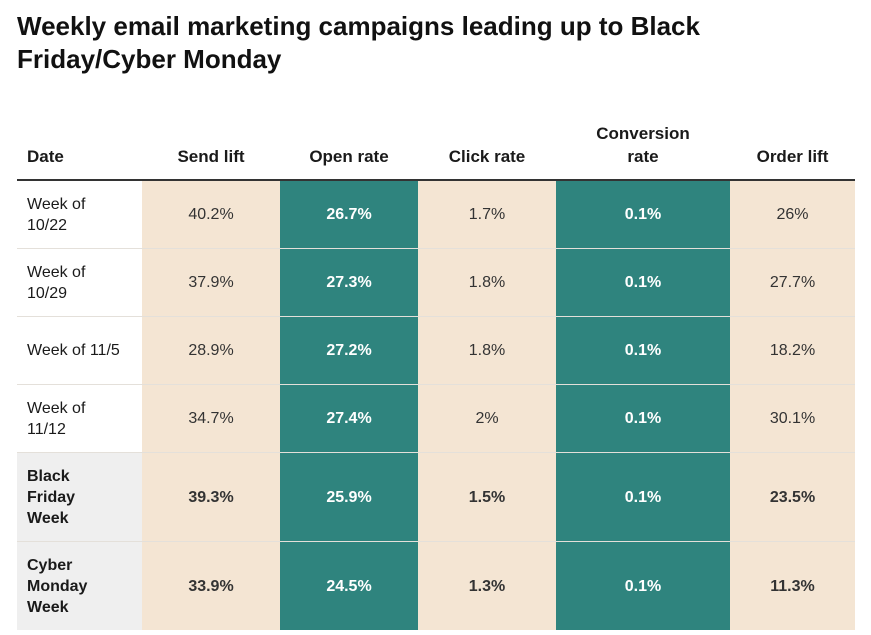 This screenshot has width=871, height=635. Describe the element at coordinates (487, 214) in the screenshot. I see `cell-click-rate: 1.7%` at that location.